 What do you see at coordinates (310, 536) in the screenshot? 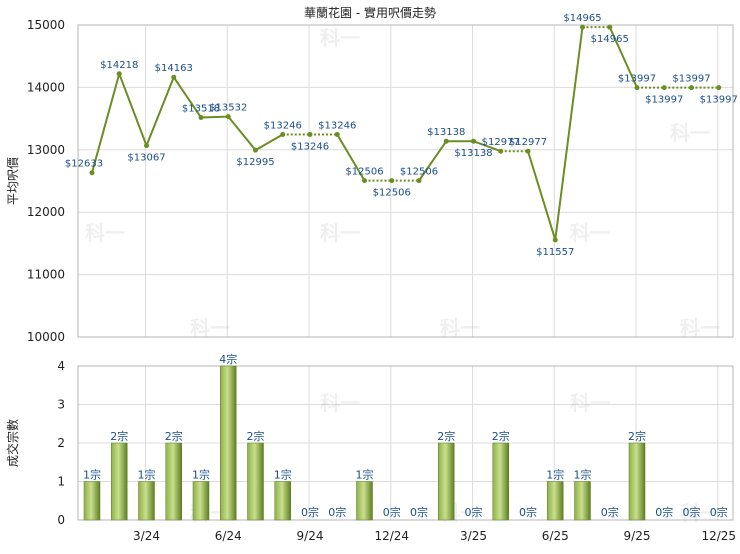
I see `x-tick-label: 9/24` at bounding box center [310, 536].